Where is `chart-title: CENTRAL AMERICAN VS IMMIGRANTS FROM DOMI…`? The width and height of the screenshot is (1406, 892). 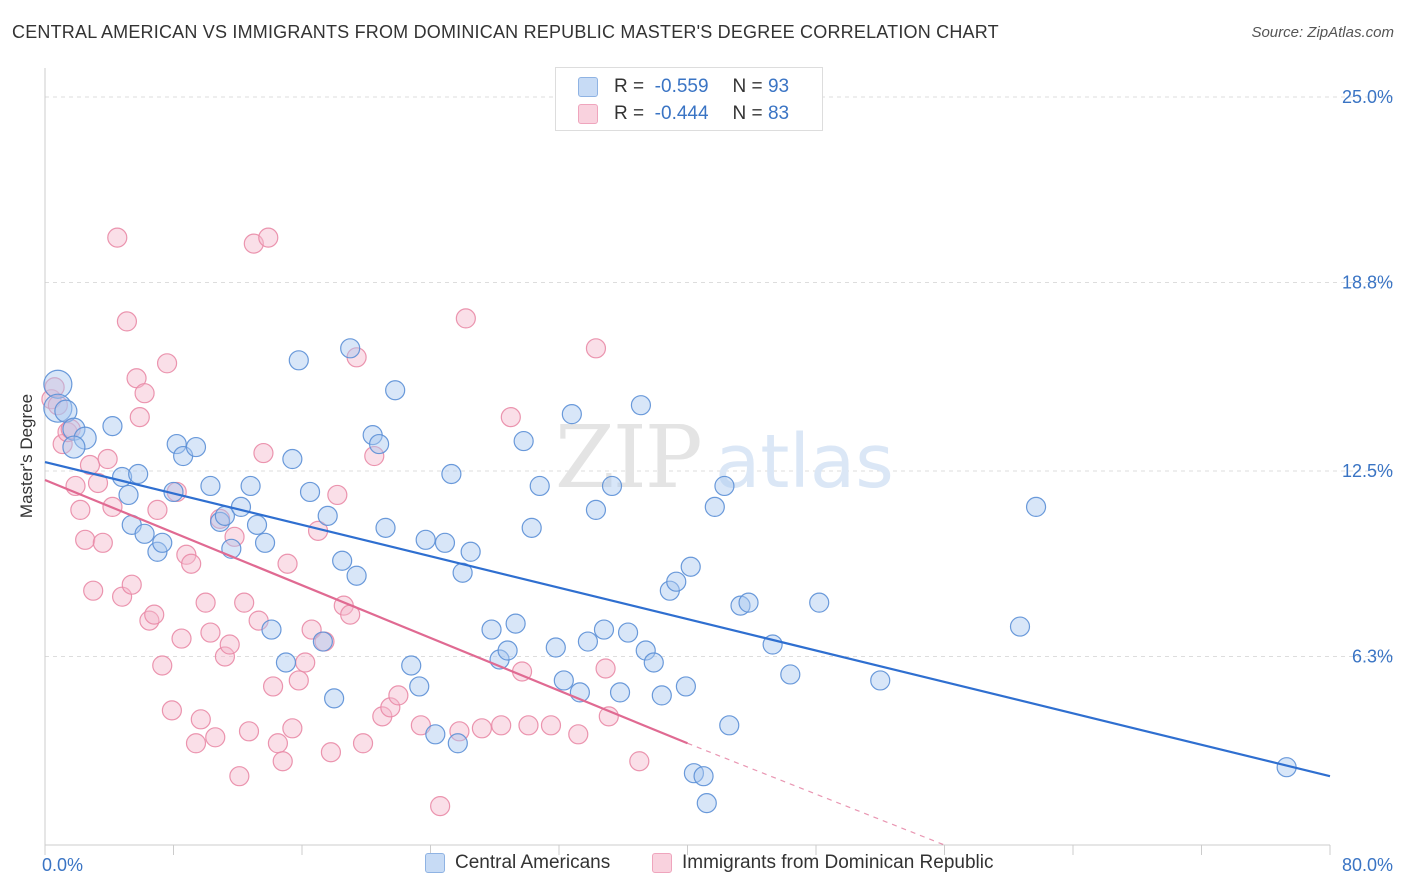 chart-title: CENTRAL AMERICAN VS IMMIGRANTS FROM DOMI… is located at coordinates (505, 32).